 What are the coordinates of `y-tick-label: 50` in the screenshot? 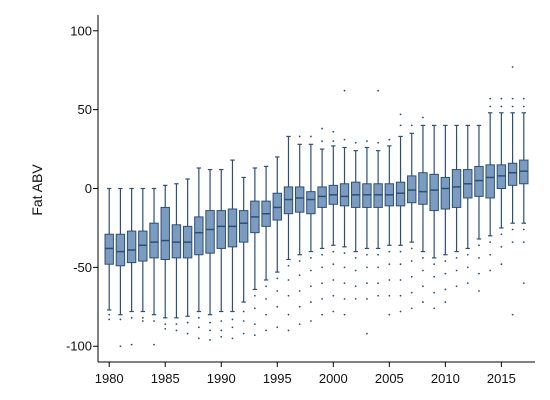 It's located at (85, 109).